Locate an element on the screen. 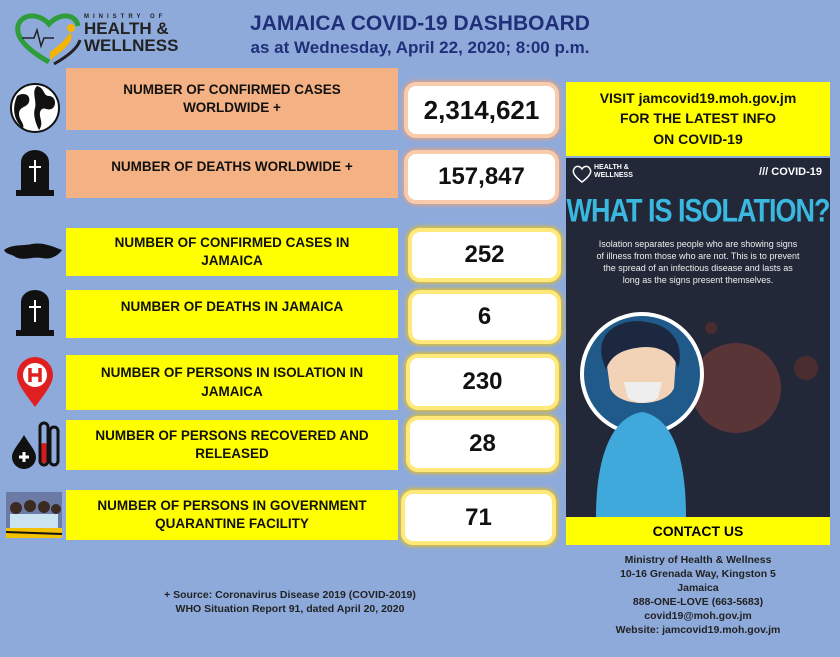 The width and height of the screenshot is (840, 657). isolation-illustration is located at coordinates (699, 414).